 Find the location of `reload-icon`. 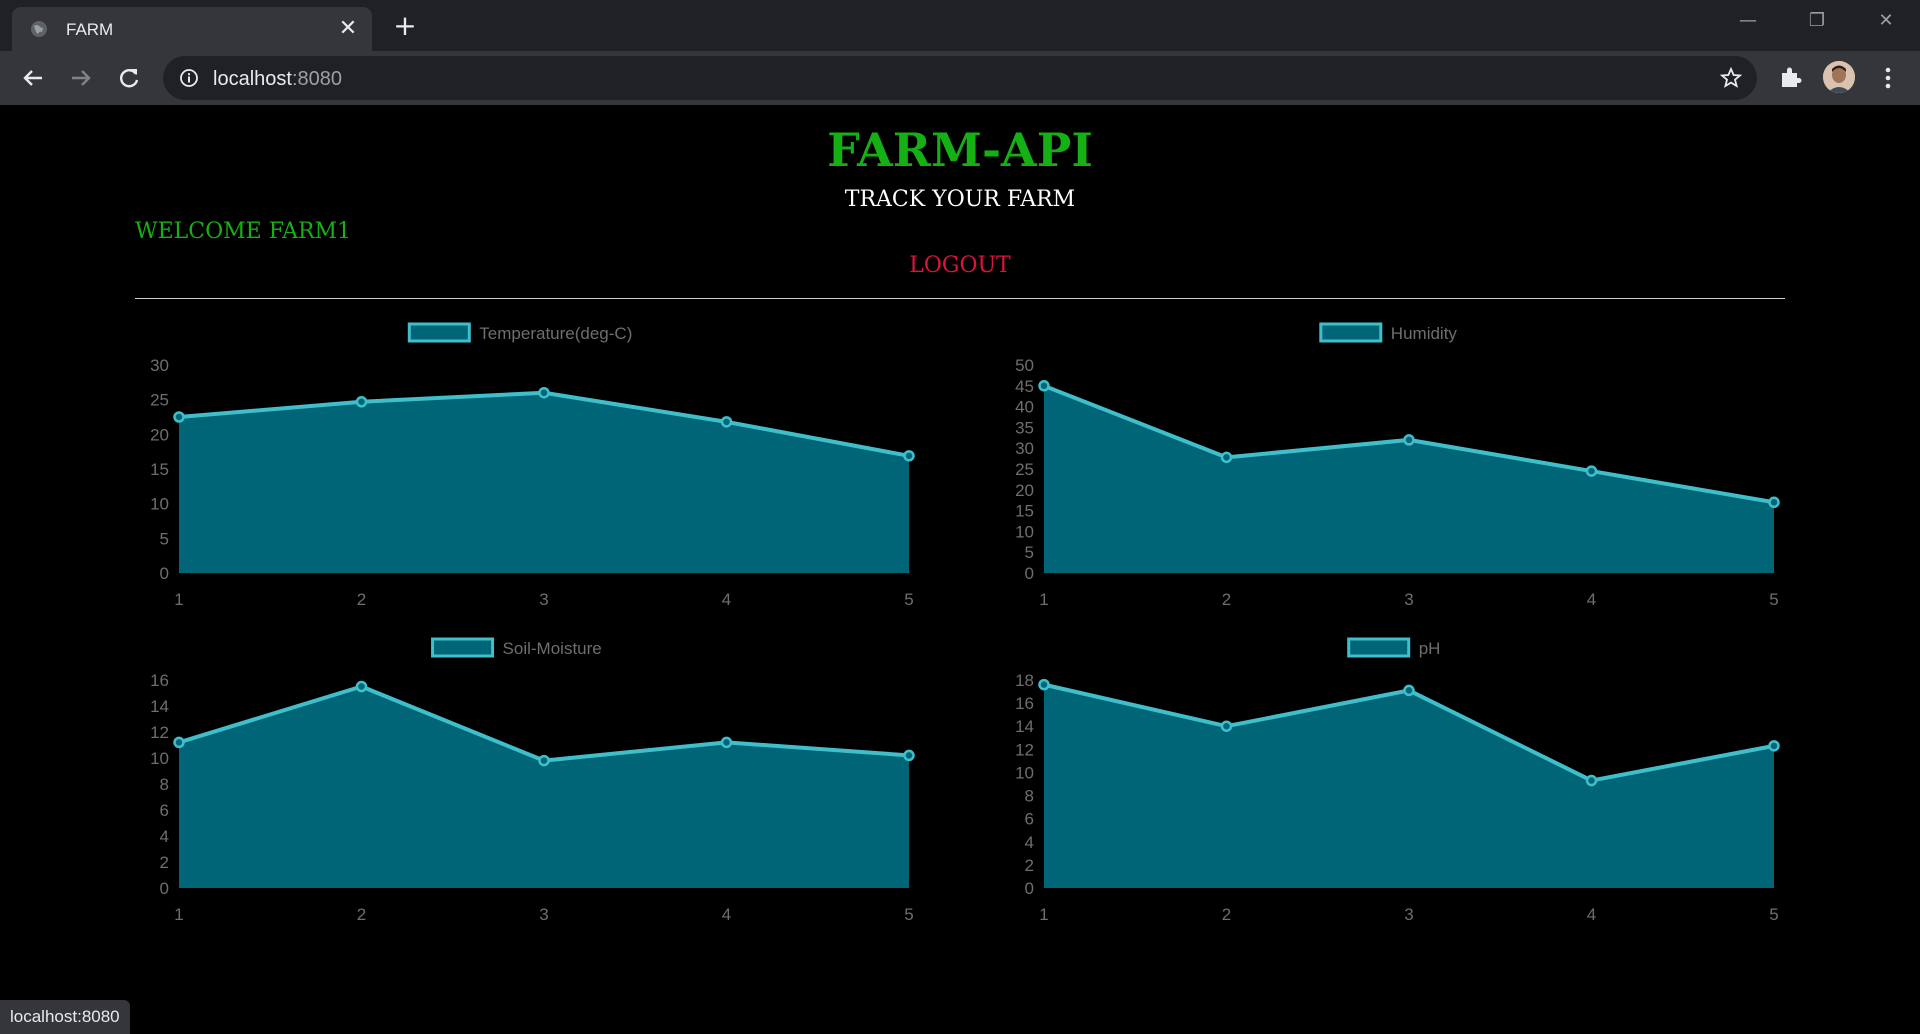

reload-icon is located at coordinates (129, 78).